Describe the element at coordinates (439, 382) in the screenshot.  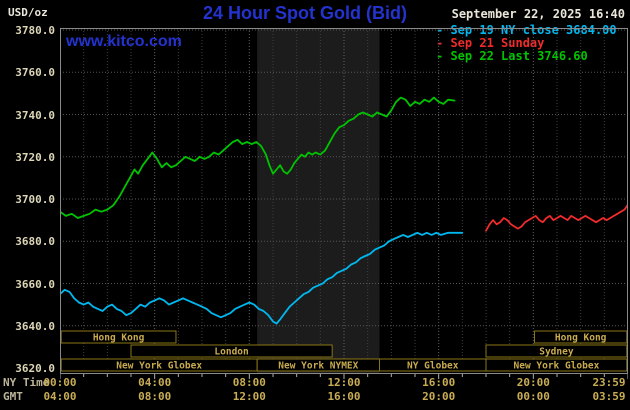
I see `ny-time-tick-label: 16:00` at that location.